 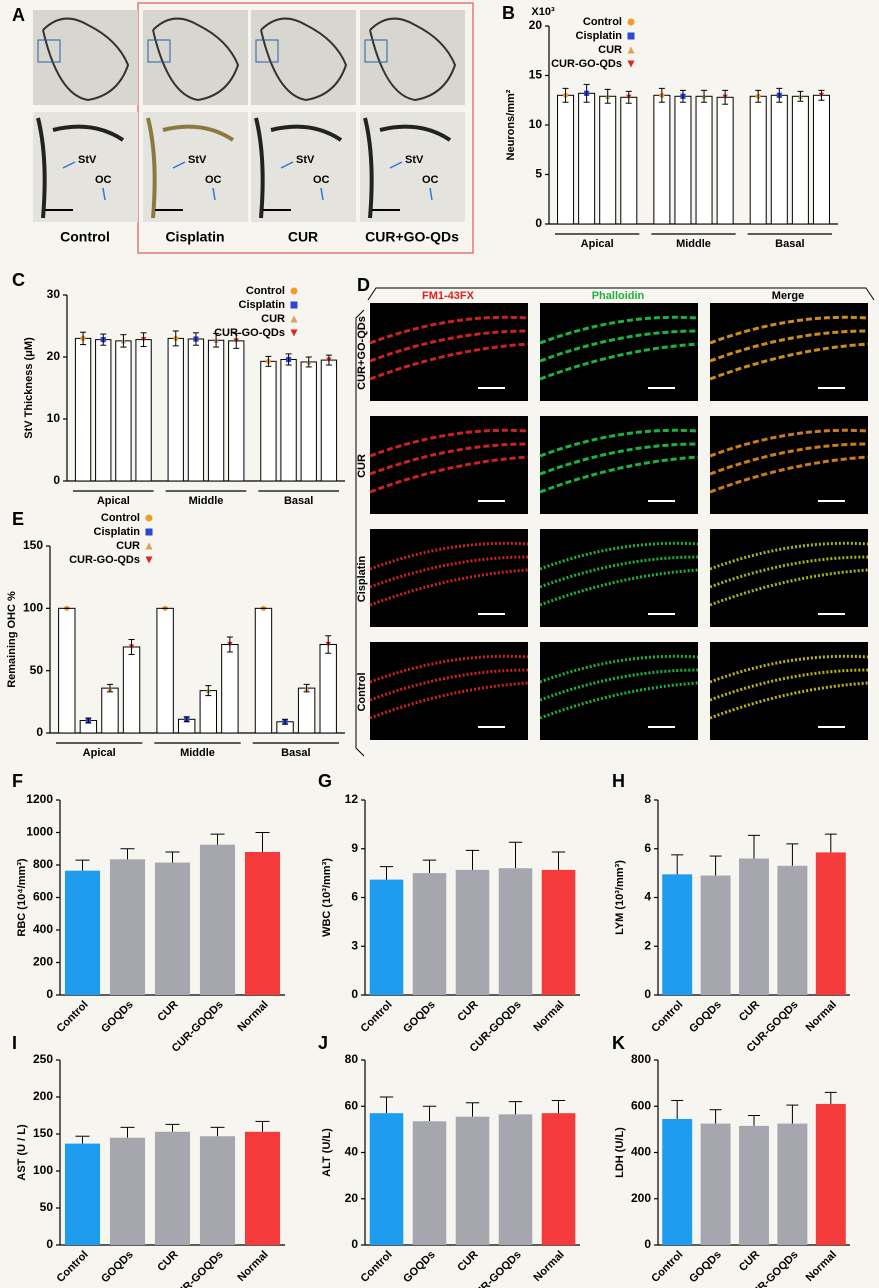 What do you see at coordinates (14, 1043) in the screenshot?
I see `panel-letter: I` at bounding box center [14, 1043].